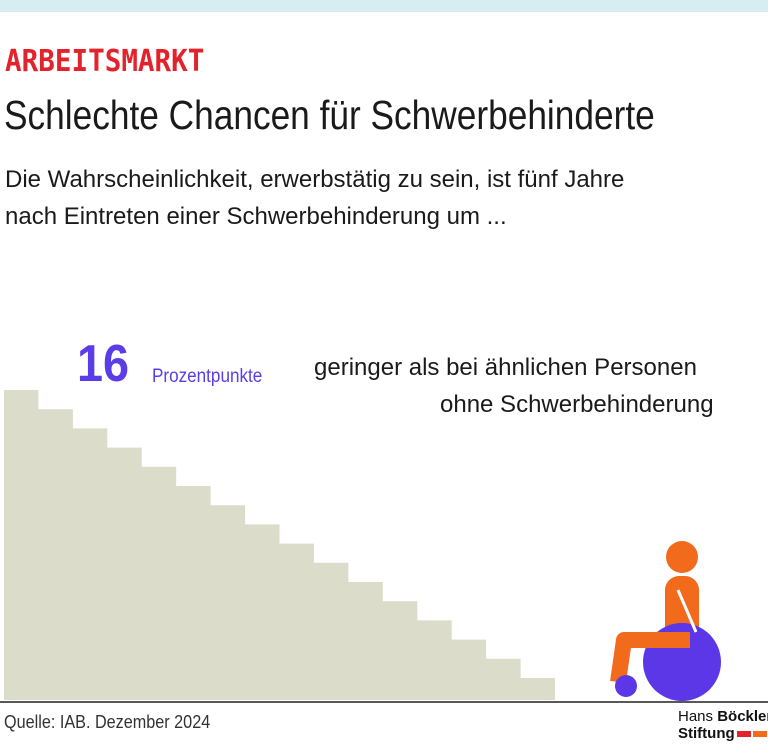 Image resolution: width=768 pixels, height=754 pixels. Describe the element at coordinates (577, 404) in the screenshot. I see `highlight-text: ohne Schwerbehinderung` at that location.